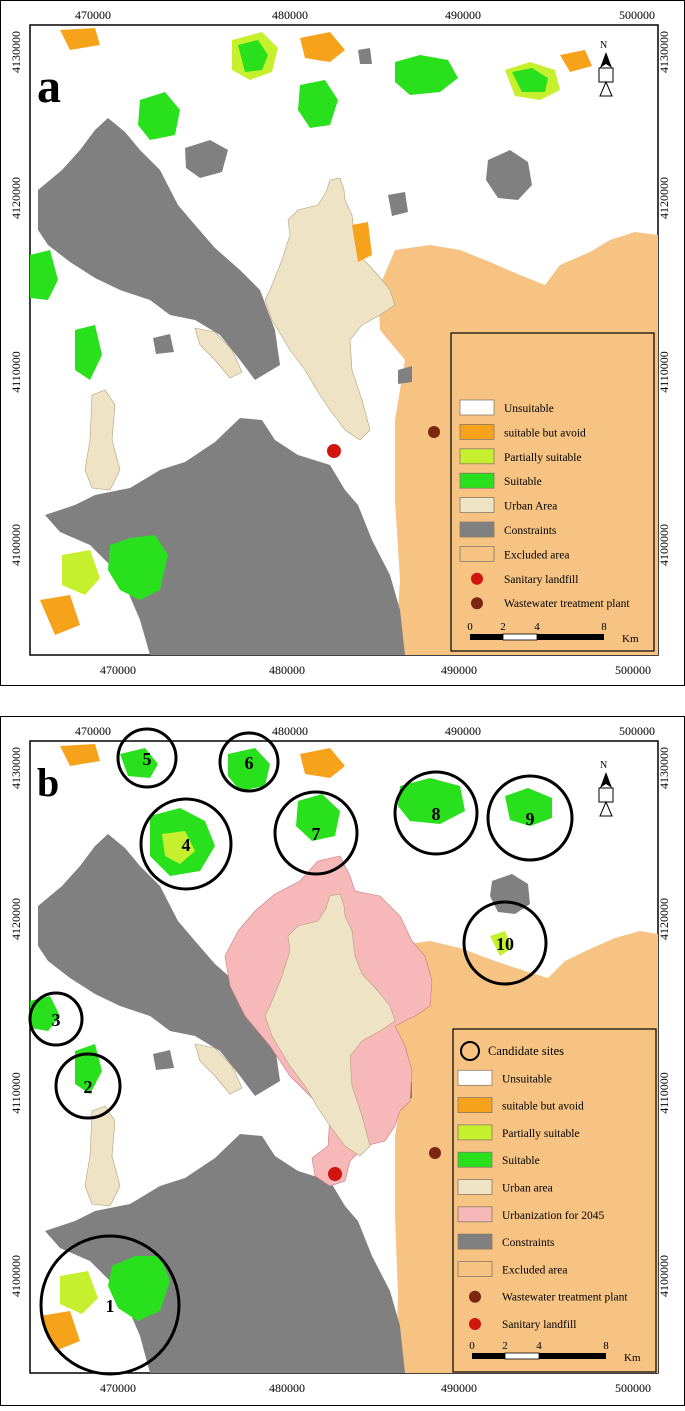 This screenshot has height=1411, width=685. I want to click on candidate-site-label: 2, so click(88, 1087).